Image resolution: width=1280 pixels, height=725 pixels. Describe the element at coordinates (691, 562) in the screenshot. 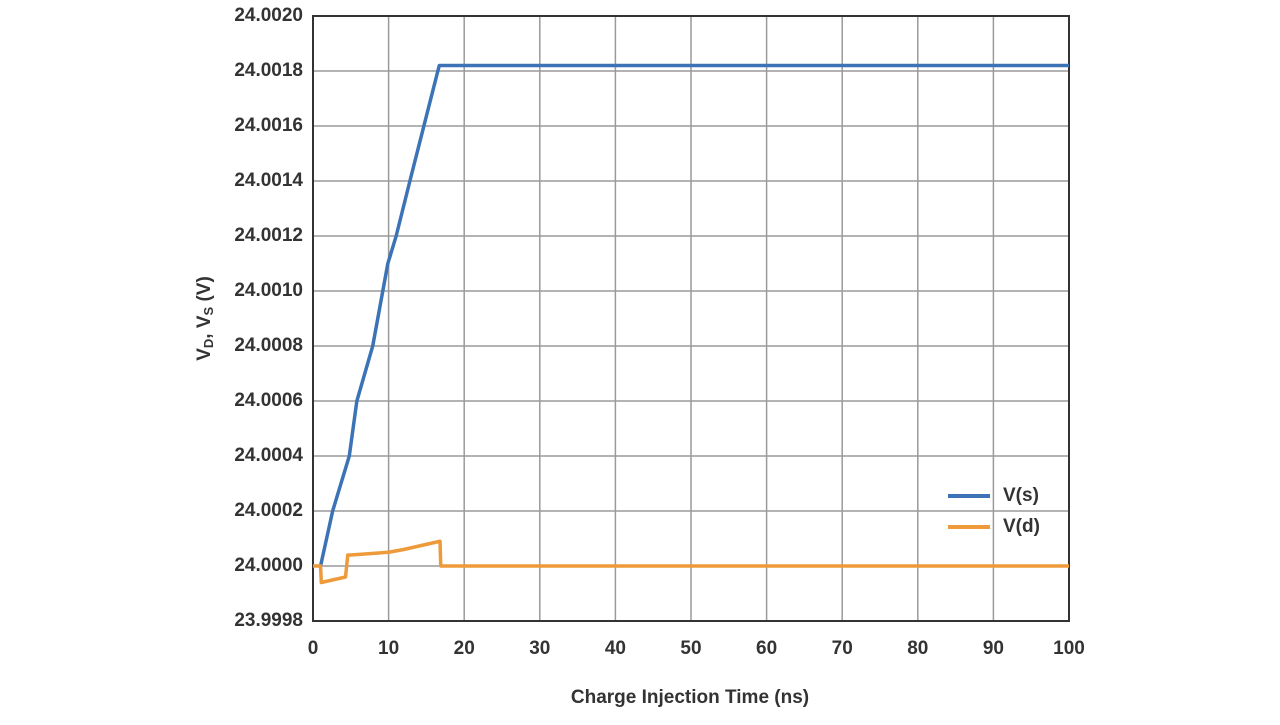

I see `series-line` at that location.